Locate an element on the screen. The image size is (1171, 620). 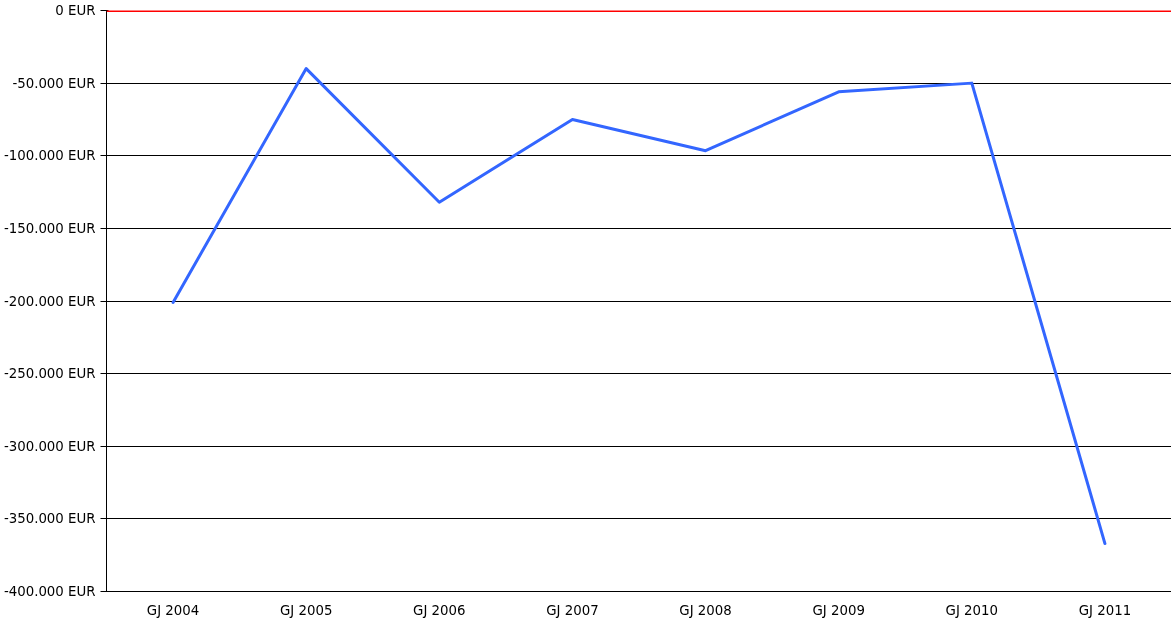
x-tick-label: GJ 2008 is located at coordinates (705, 610).